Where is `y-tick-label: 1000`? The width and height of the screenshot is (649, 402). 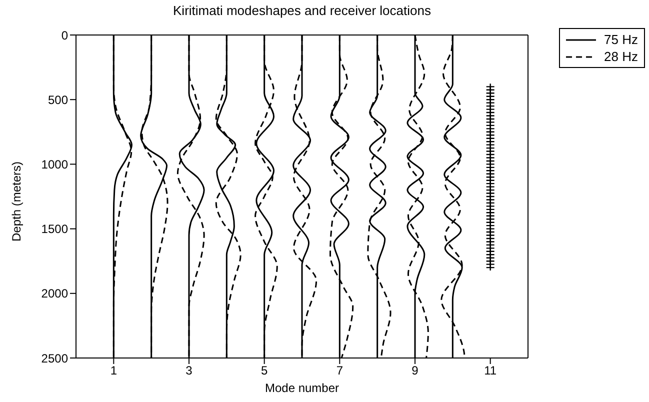 y-tick-label: 1000 is located at coordinates (54, 164).